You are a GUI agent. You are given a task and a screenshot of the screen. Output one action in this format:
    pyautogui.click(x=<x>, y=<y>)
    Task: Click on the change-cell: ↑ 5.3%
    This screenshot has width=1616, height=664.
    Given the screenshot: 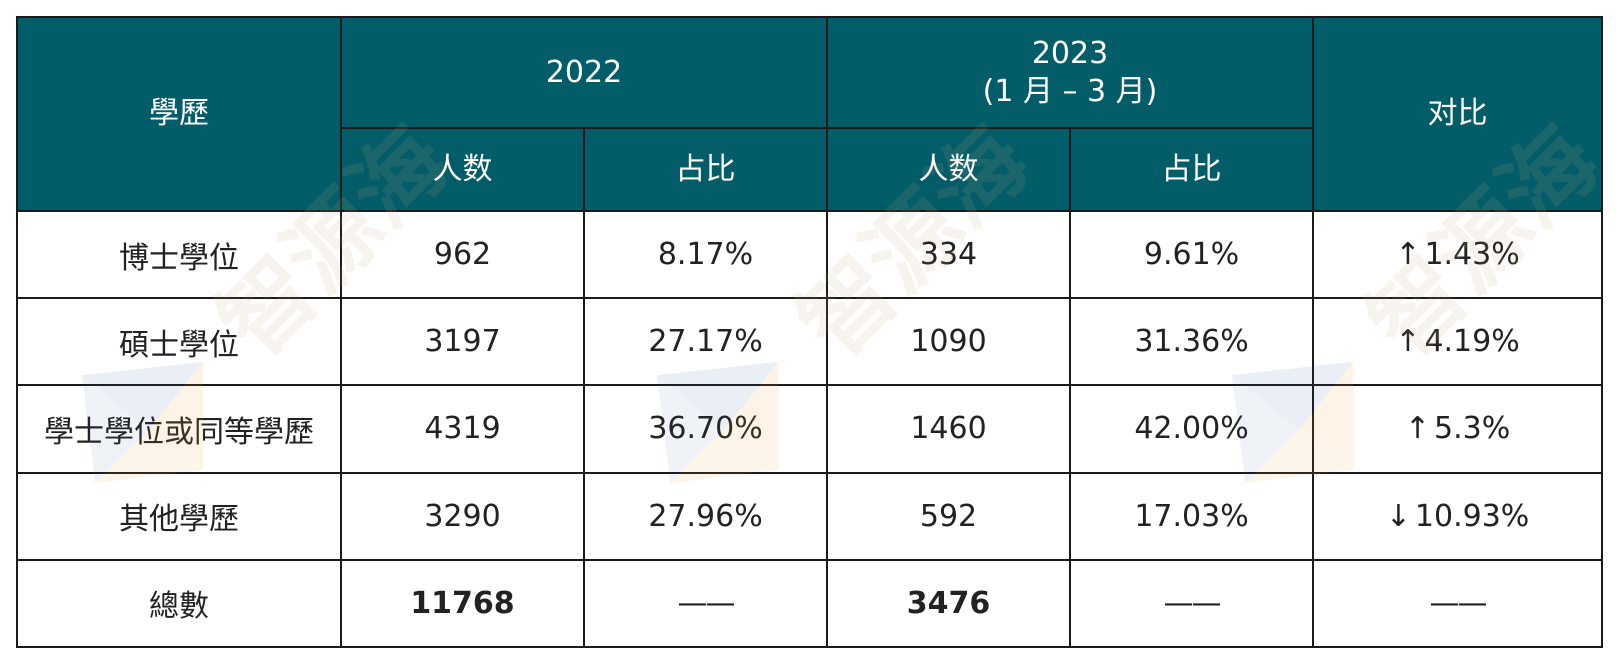 What is the action you would take?
    pyautogui.click(x=1458, y=429)
    